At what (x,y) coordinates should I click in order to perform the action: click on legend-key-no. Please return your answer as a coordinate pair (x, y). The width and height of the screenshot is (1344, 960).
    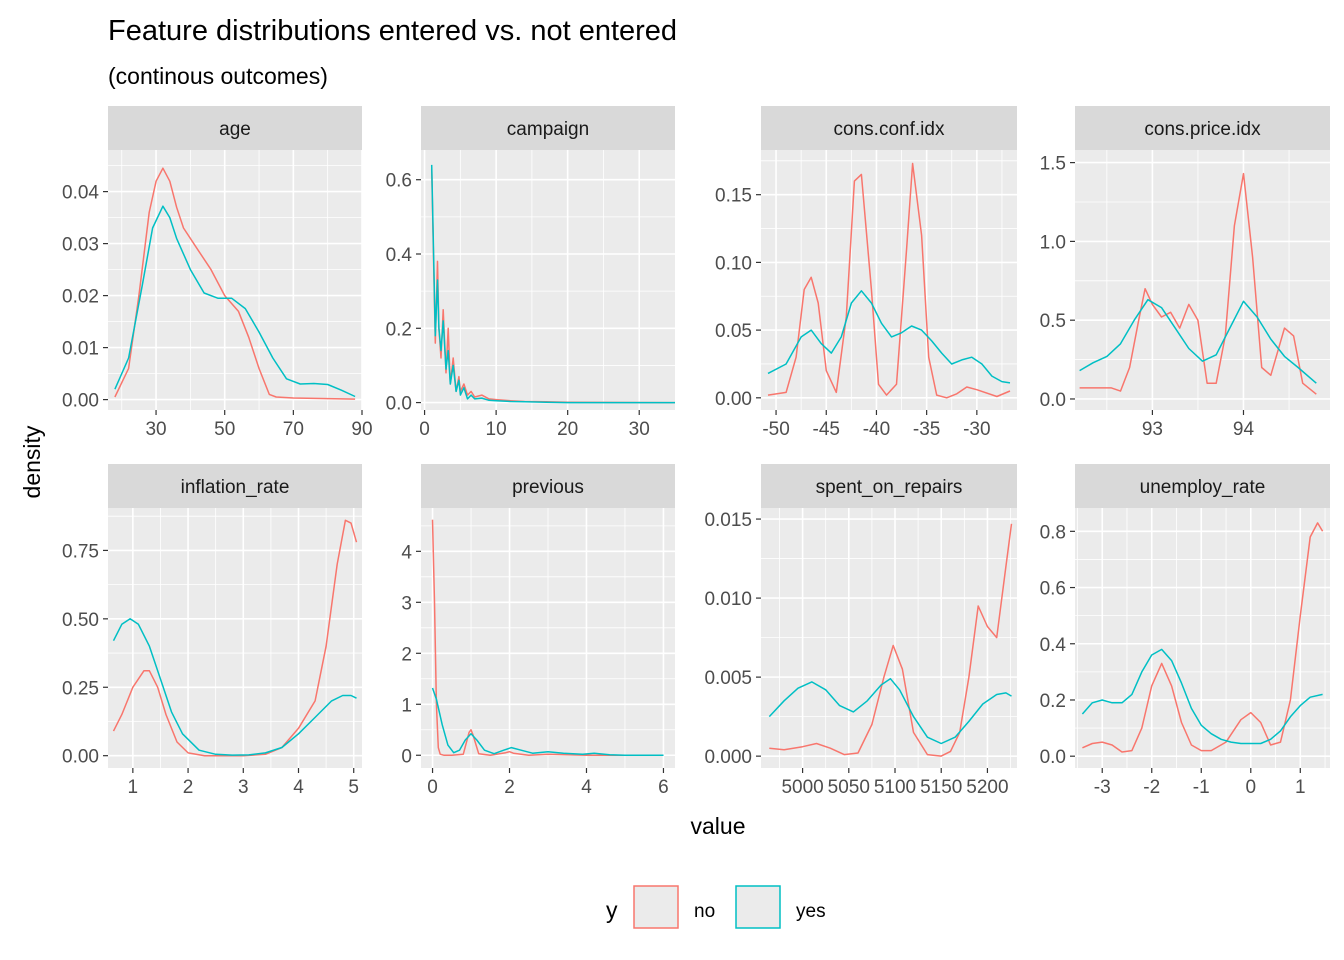
    Looking at the image, I should click on (656, 907).